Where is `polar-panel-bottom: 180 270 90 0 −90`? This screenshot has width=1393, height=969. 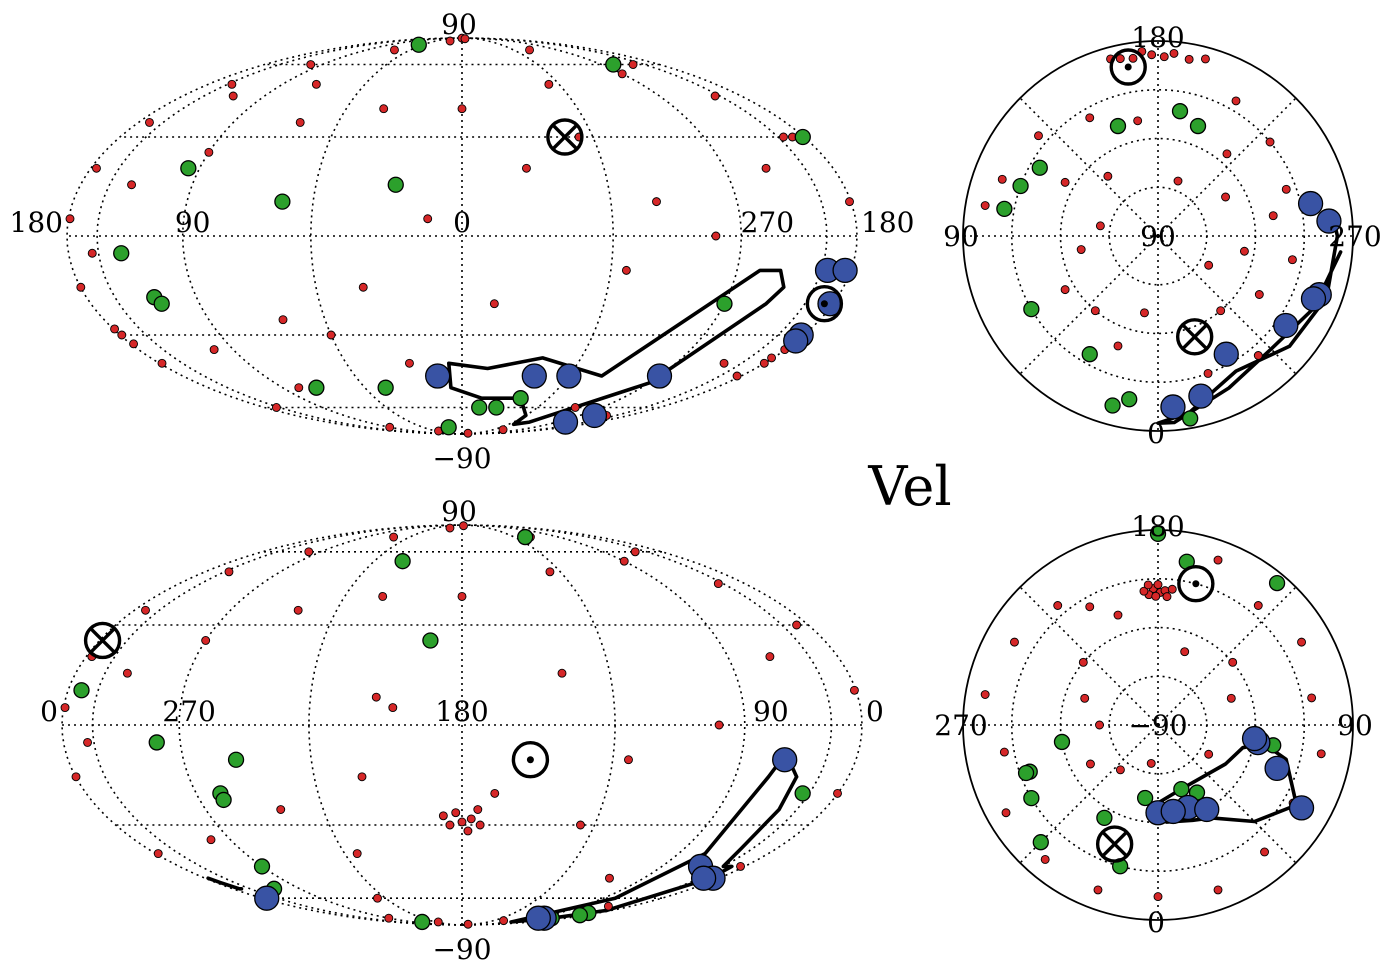 polar-panel-bottom: 180 270 90 0 −90 is located at coordinates (1153, 724).